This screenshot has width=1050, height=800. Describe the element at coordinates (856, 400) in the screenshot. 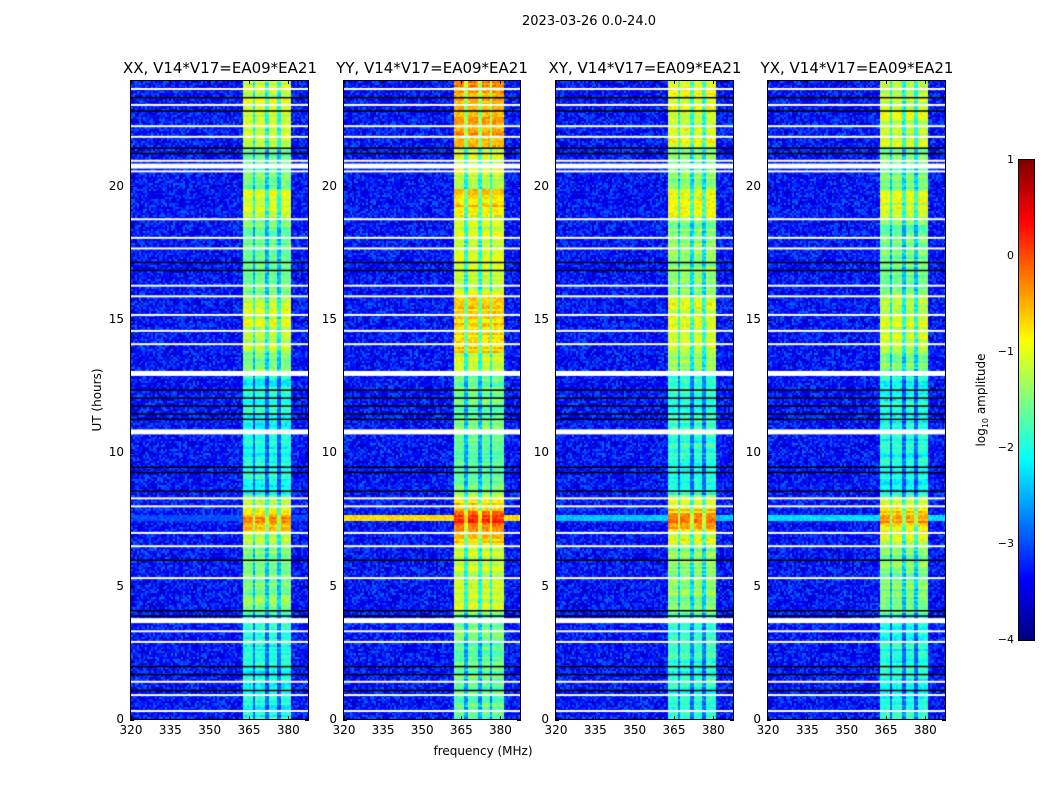

I see `heatmap-image-yx` at that location.